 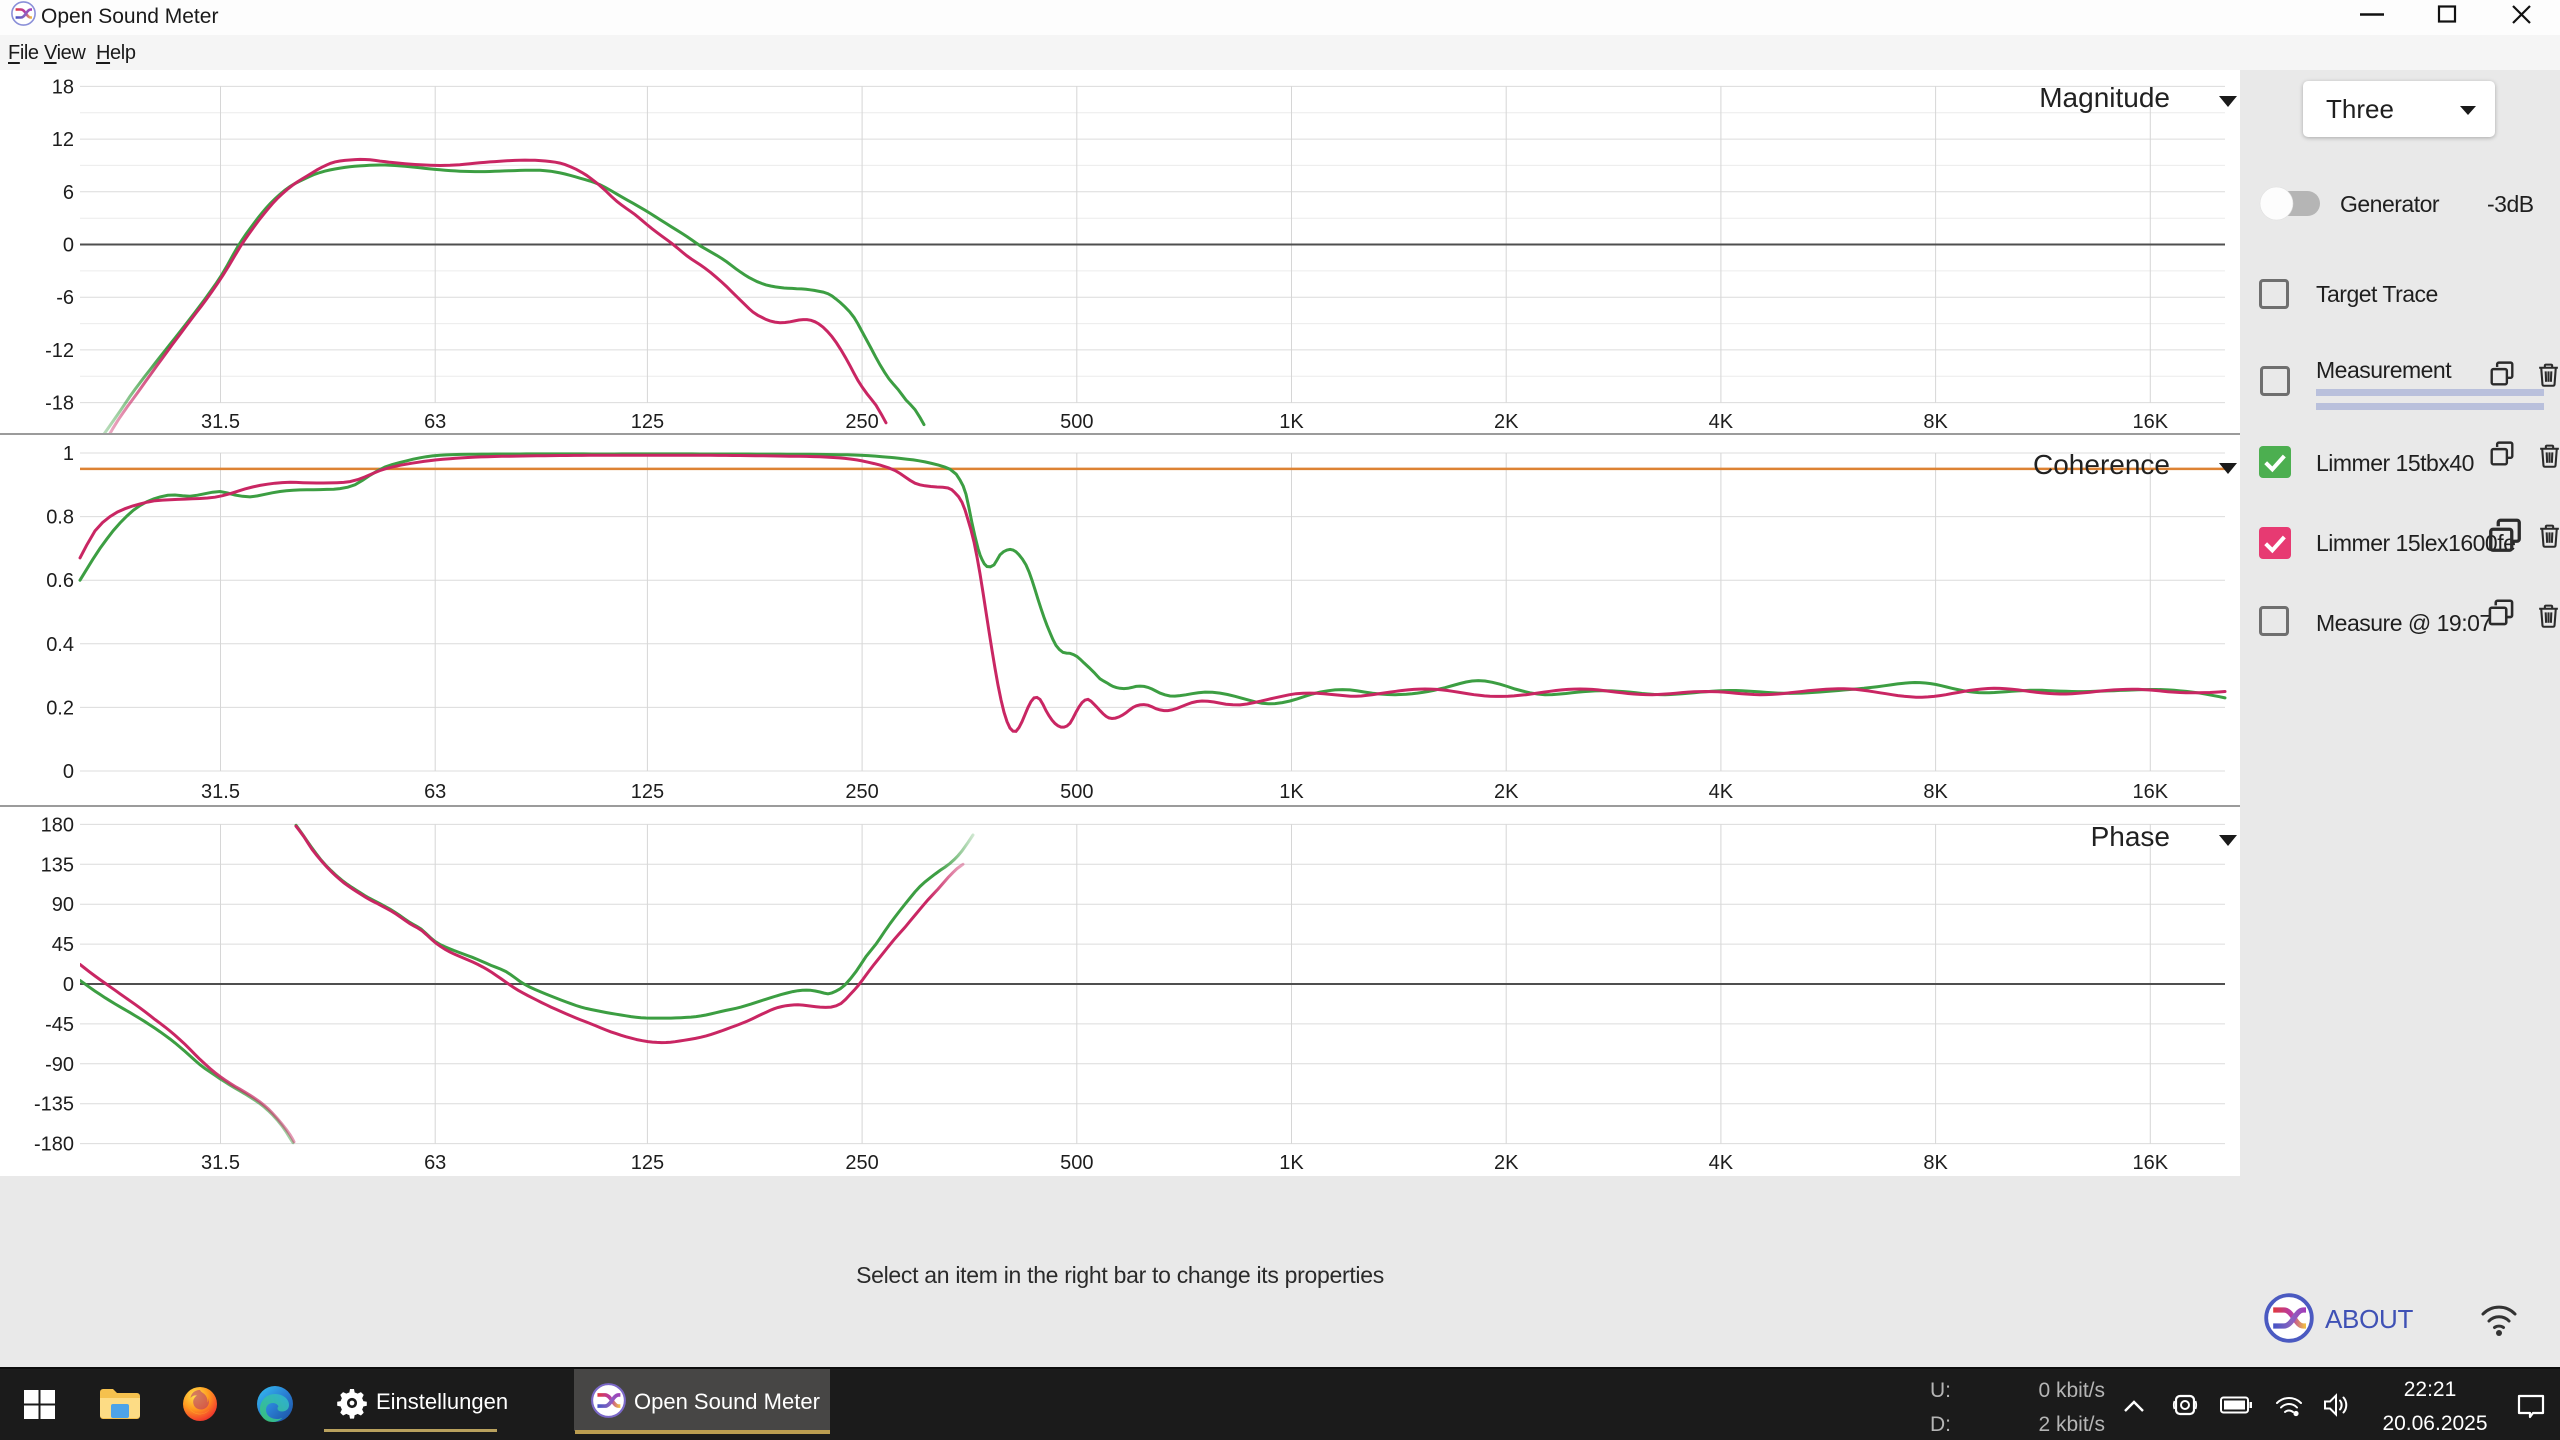 I want to click on svg-text: Magnitude, so click(x=2104, y=97).